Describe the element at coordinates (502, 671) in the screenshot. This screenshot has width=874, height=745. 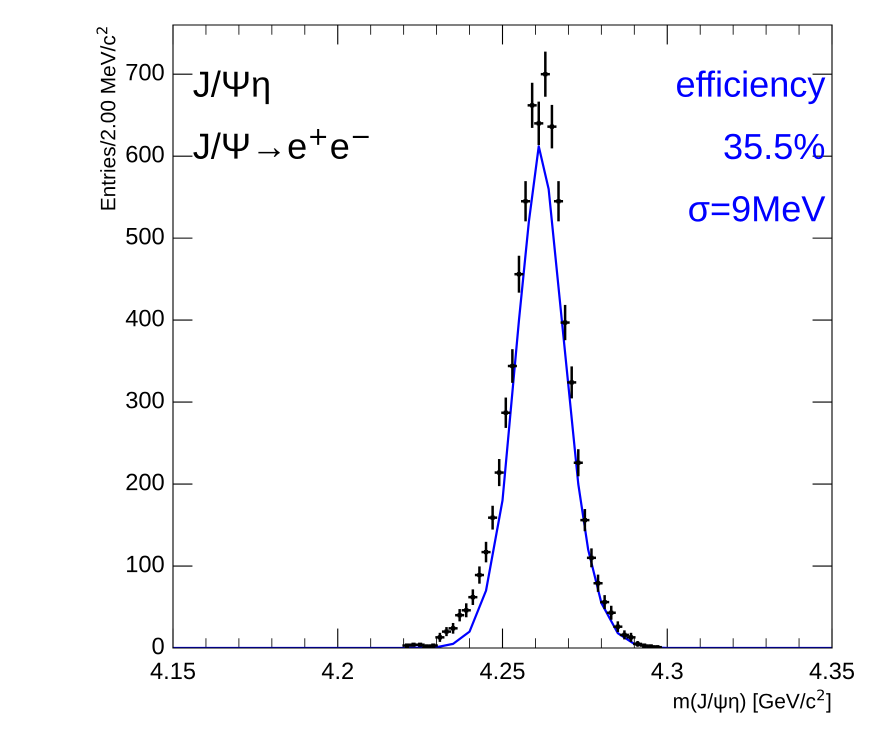
I see `x-tick-label: 4.25` at that location.